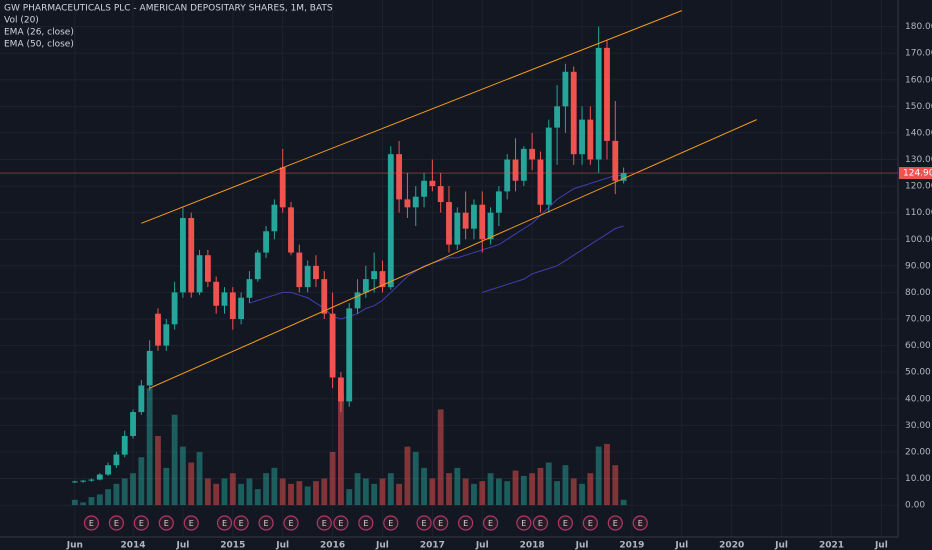 This screenshot has width=932, height=550. Describe the element at coordinates (918, 426) in the screenshot. I see `y-tick-label: 30.00` at that location.